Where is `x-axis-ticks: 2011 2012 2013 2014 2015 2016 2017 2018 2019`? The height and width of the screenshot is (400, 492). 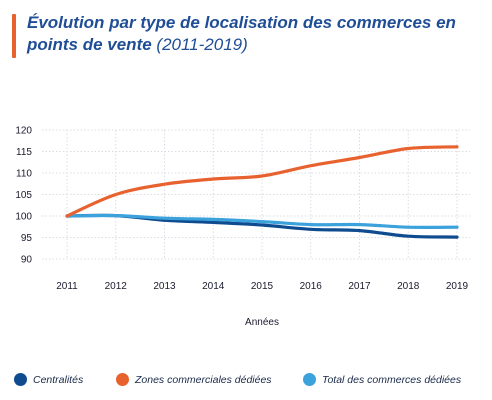 x-axis-ticks: 2011 2012 2013 2014 2015 2016 2017 2018 2019 is located at coordinates (262, 286).